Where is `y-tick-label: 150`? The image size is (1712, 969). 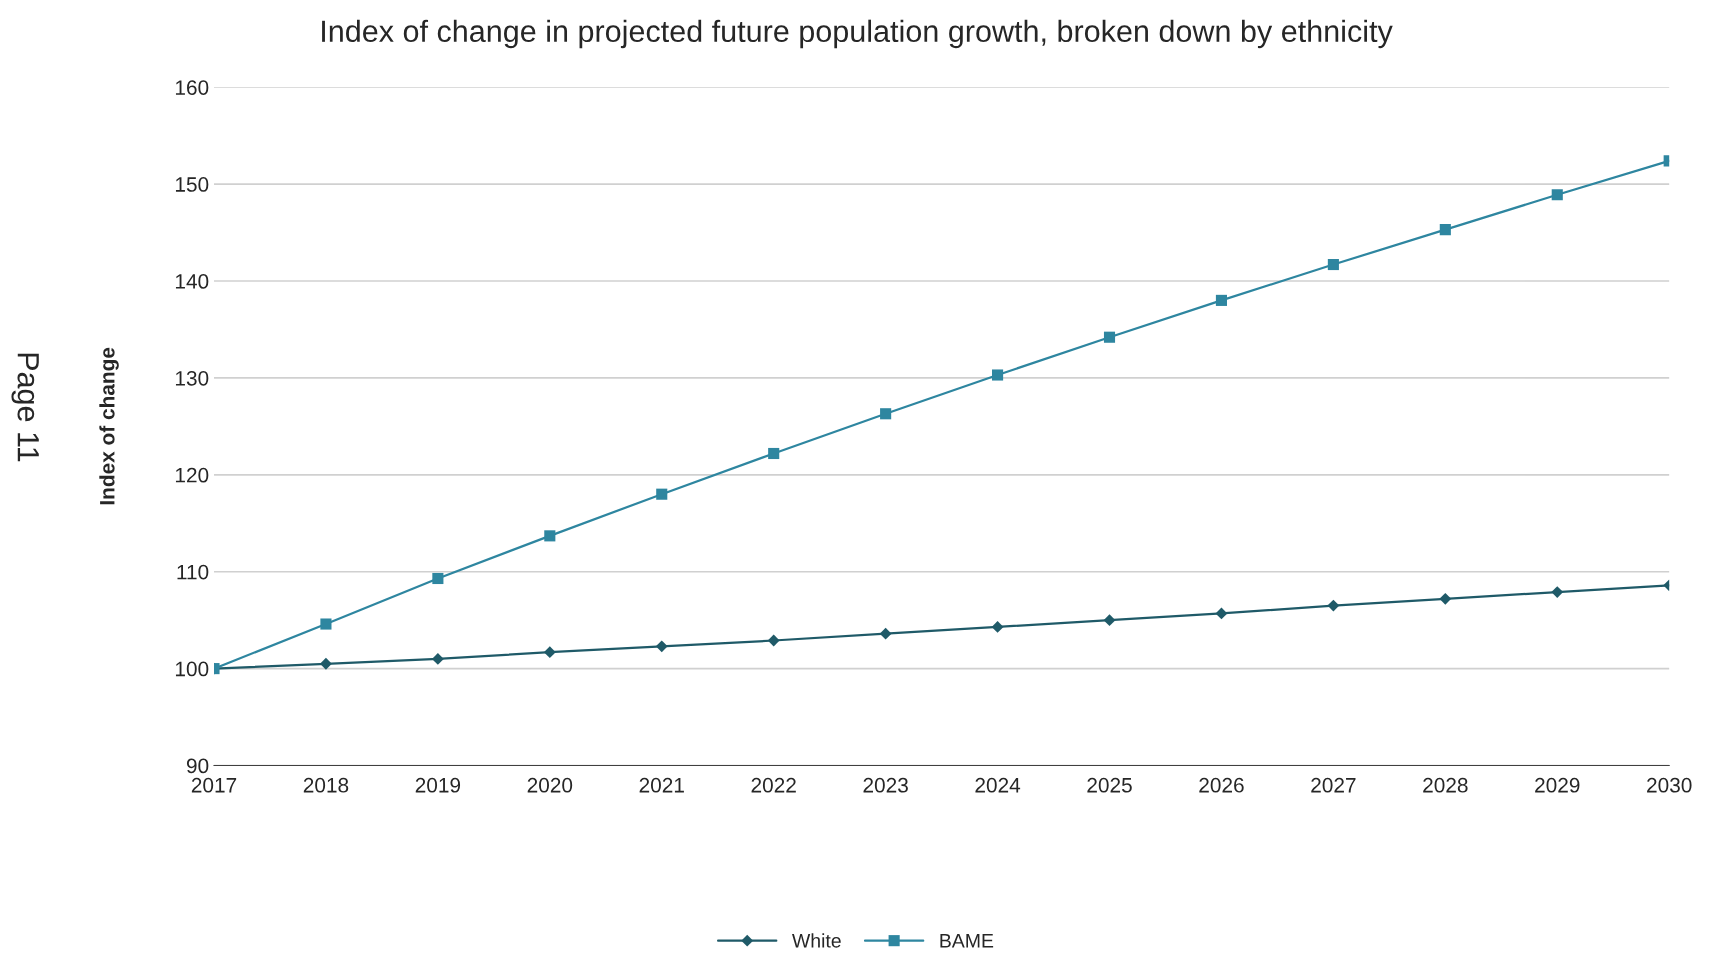 y-tick-label: 150 is located at coordinates (192, 184).